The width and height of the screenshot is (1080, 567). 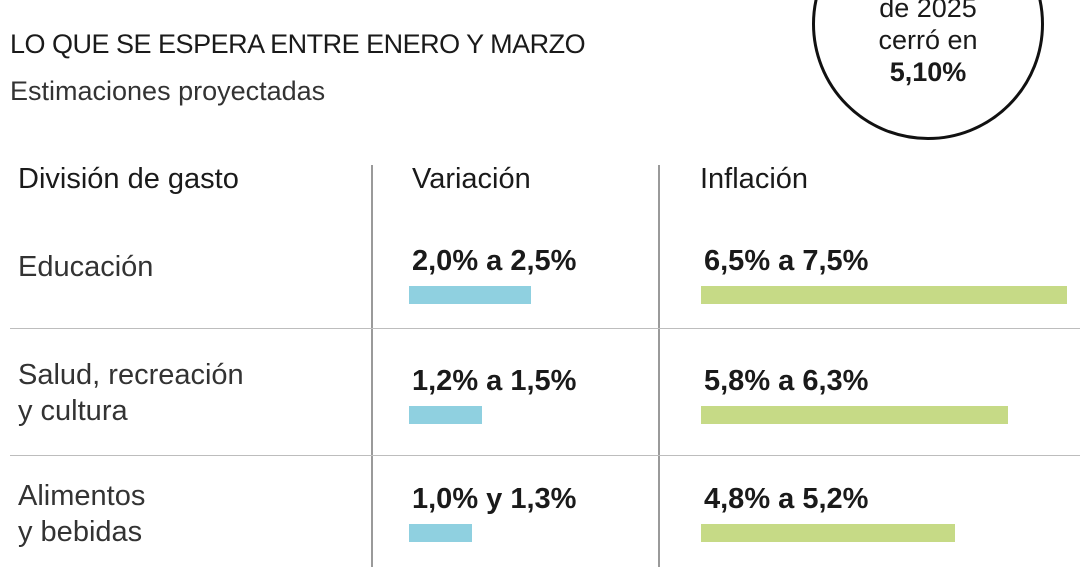 I want to click on inflation-range: 5,8% a 6,3%, so click(x=786, y=381).